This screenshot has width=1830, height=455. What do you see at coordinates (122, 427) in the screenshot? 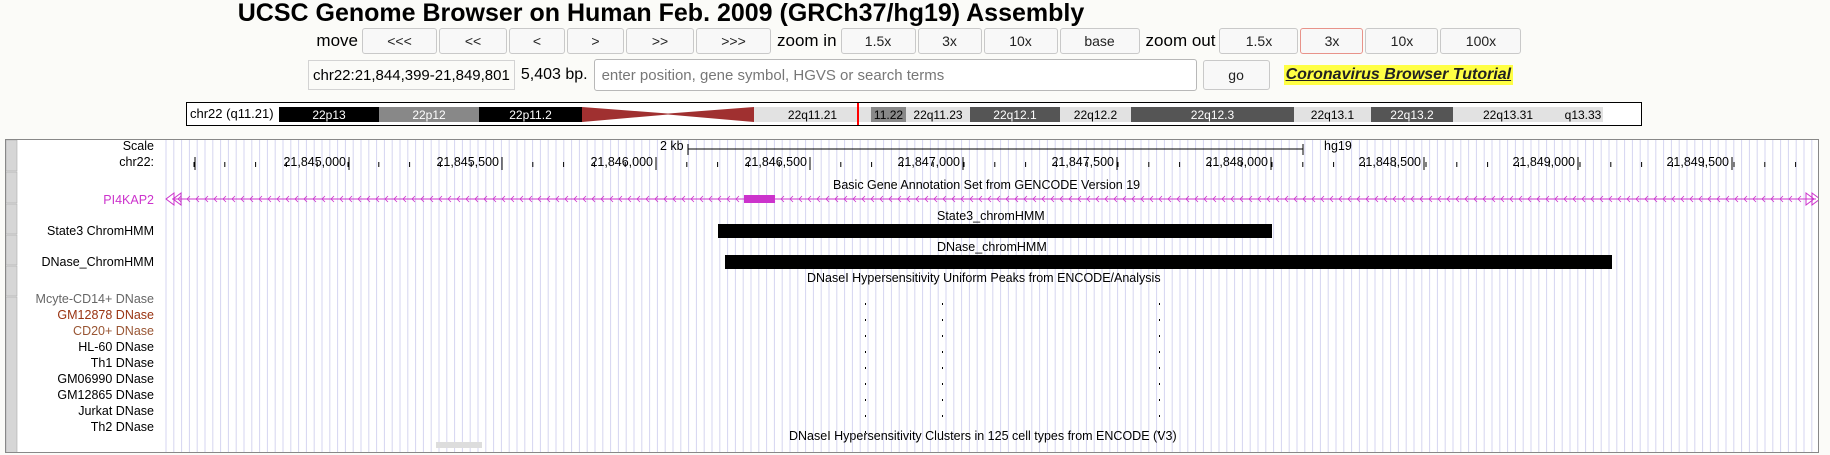
I see `dnase-track-label: Th2 DNase` at bounding box center [122, 427].